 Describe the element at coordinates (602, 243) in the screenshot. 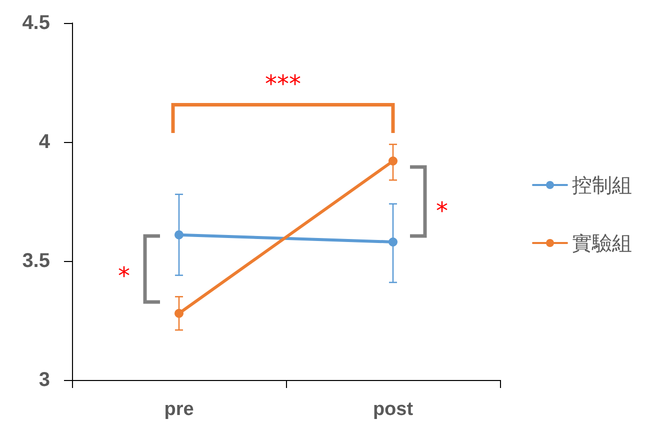

I see `legend-label: 實驗組` at that location.